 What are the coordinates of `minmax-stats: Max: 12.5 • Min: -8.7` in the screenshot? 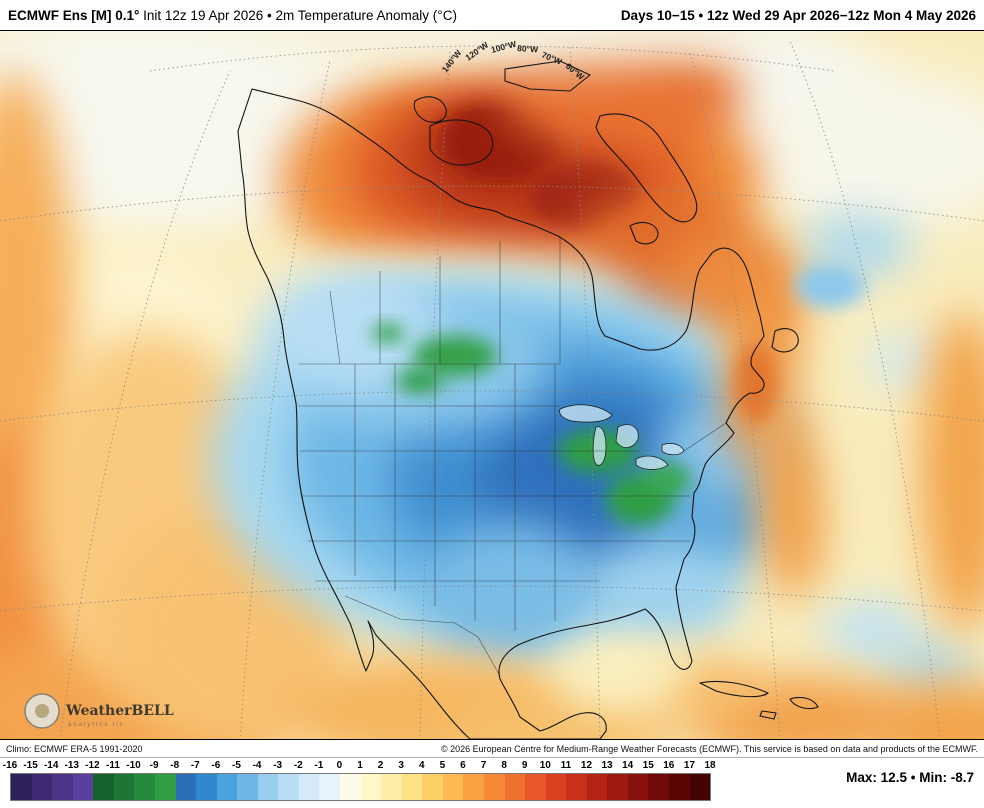 It's located at (910, 777).